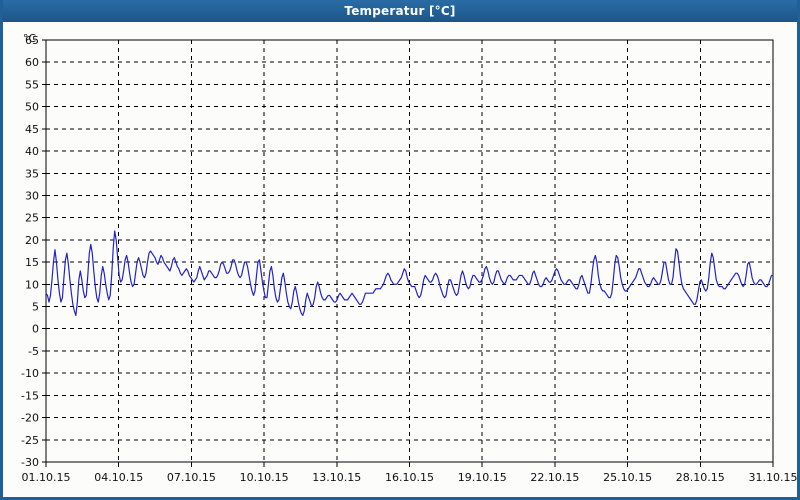  I want to click on svg-text: 25.10.15, so click(627, 477).